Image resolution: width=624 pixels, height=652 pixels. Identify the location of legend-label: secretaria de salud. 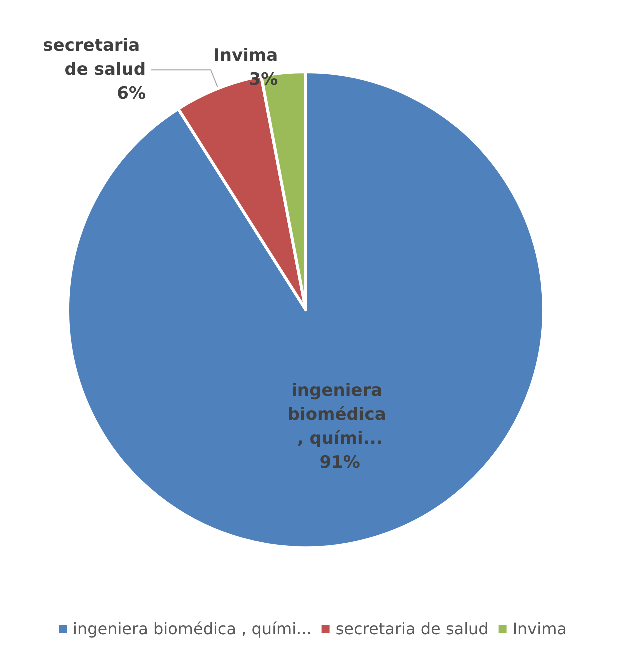
(412, 629).